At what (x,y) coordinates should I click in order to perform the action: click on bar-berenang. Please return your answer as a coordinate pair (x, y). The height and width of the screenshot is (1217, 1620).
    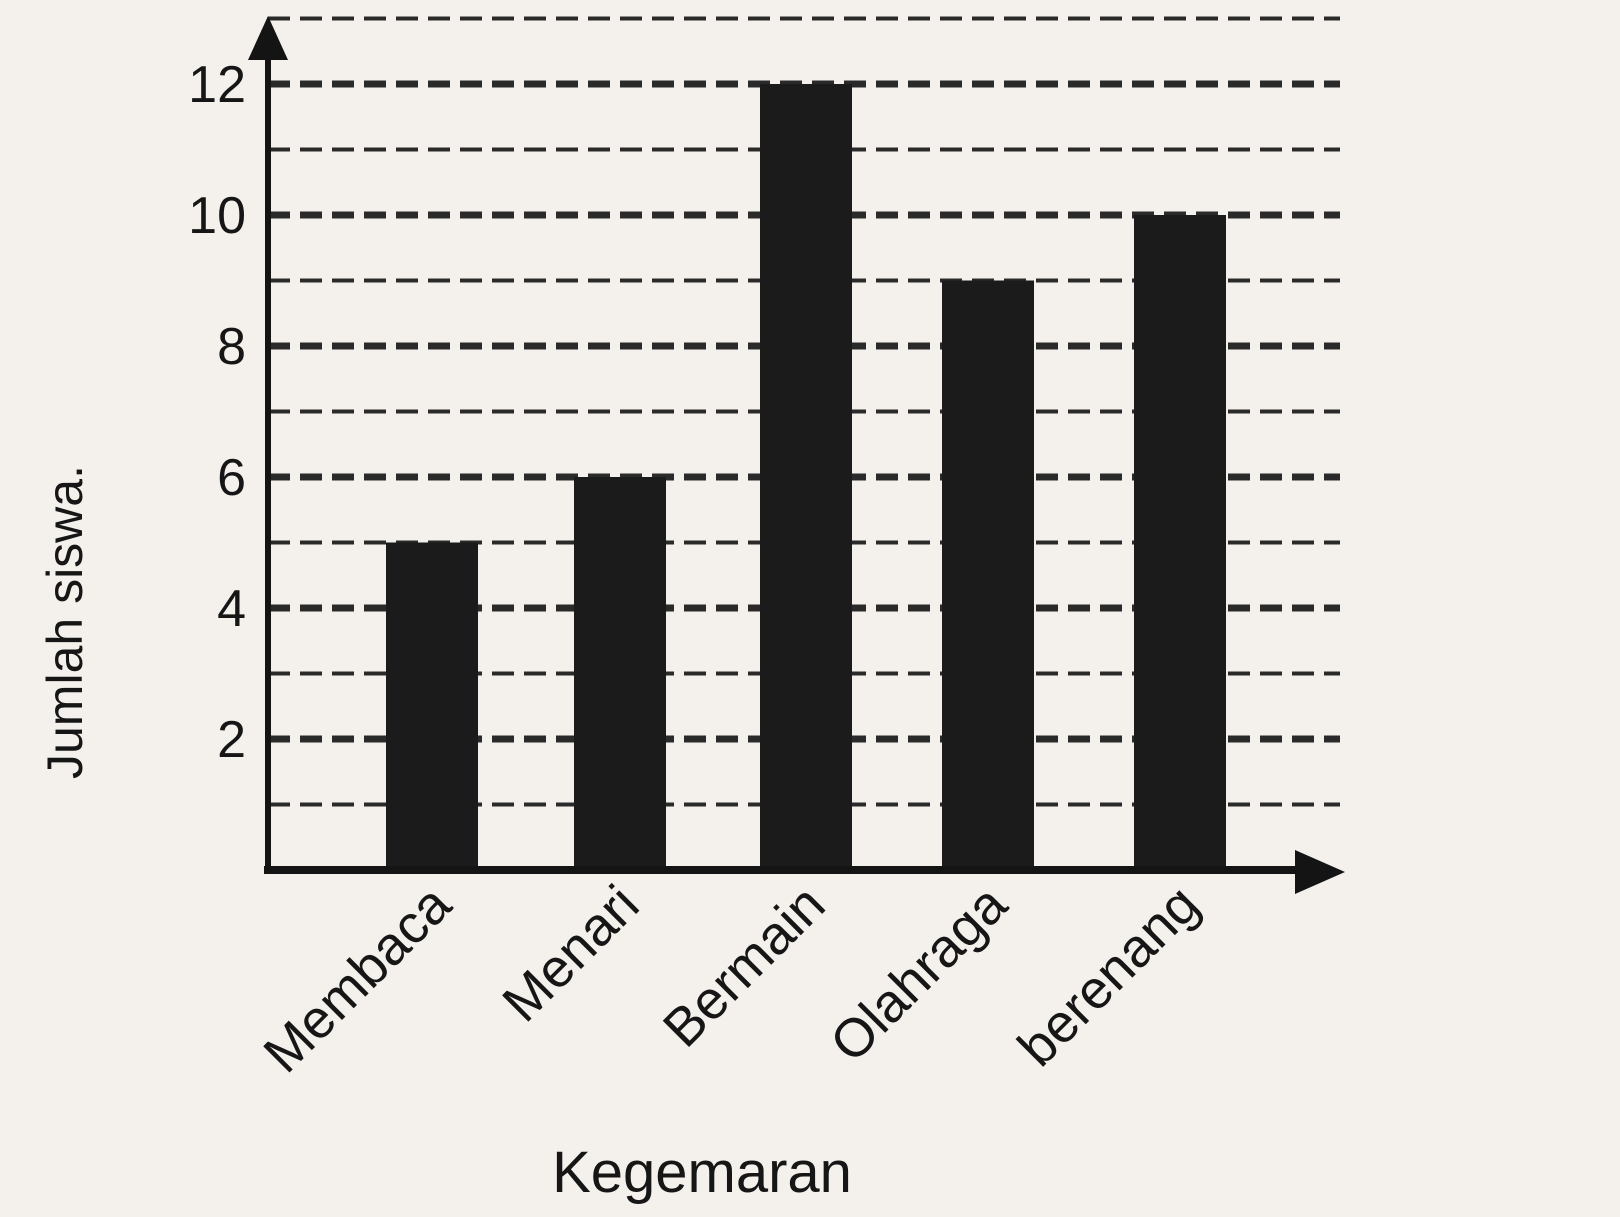
    Looking at the image, I should click on (1180, 542).